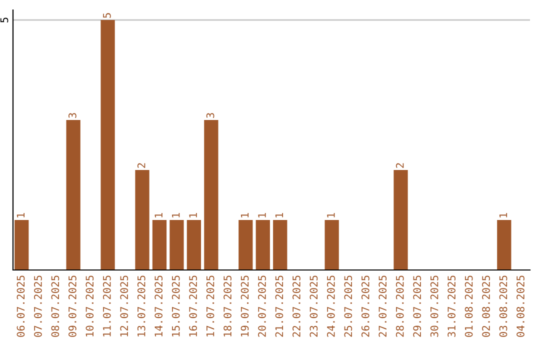 The width and height of the screenshot is (540, 340). Describe the element at coordinates (38, 306) in the screenshot. I see `x-tick-label: 07.07.2025` at that location.